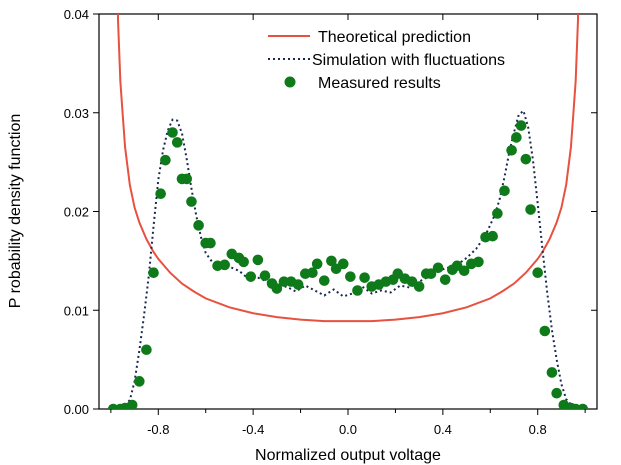  Describe the element at coordinates (15, 211) in the screenshot. I see `y-axis-label: P robability density function` at that location.